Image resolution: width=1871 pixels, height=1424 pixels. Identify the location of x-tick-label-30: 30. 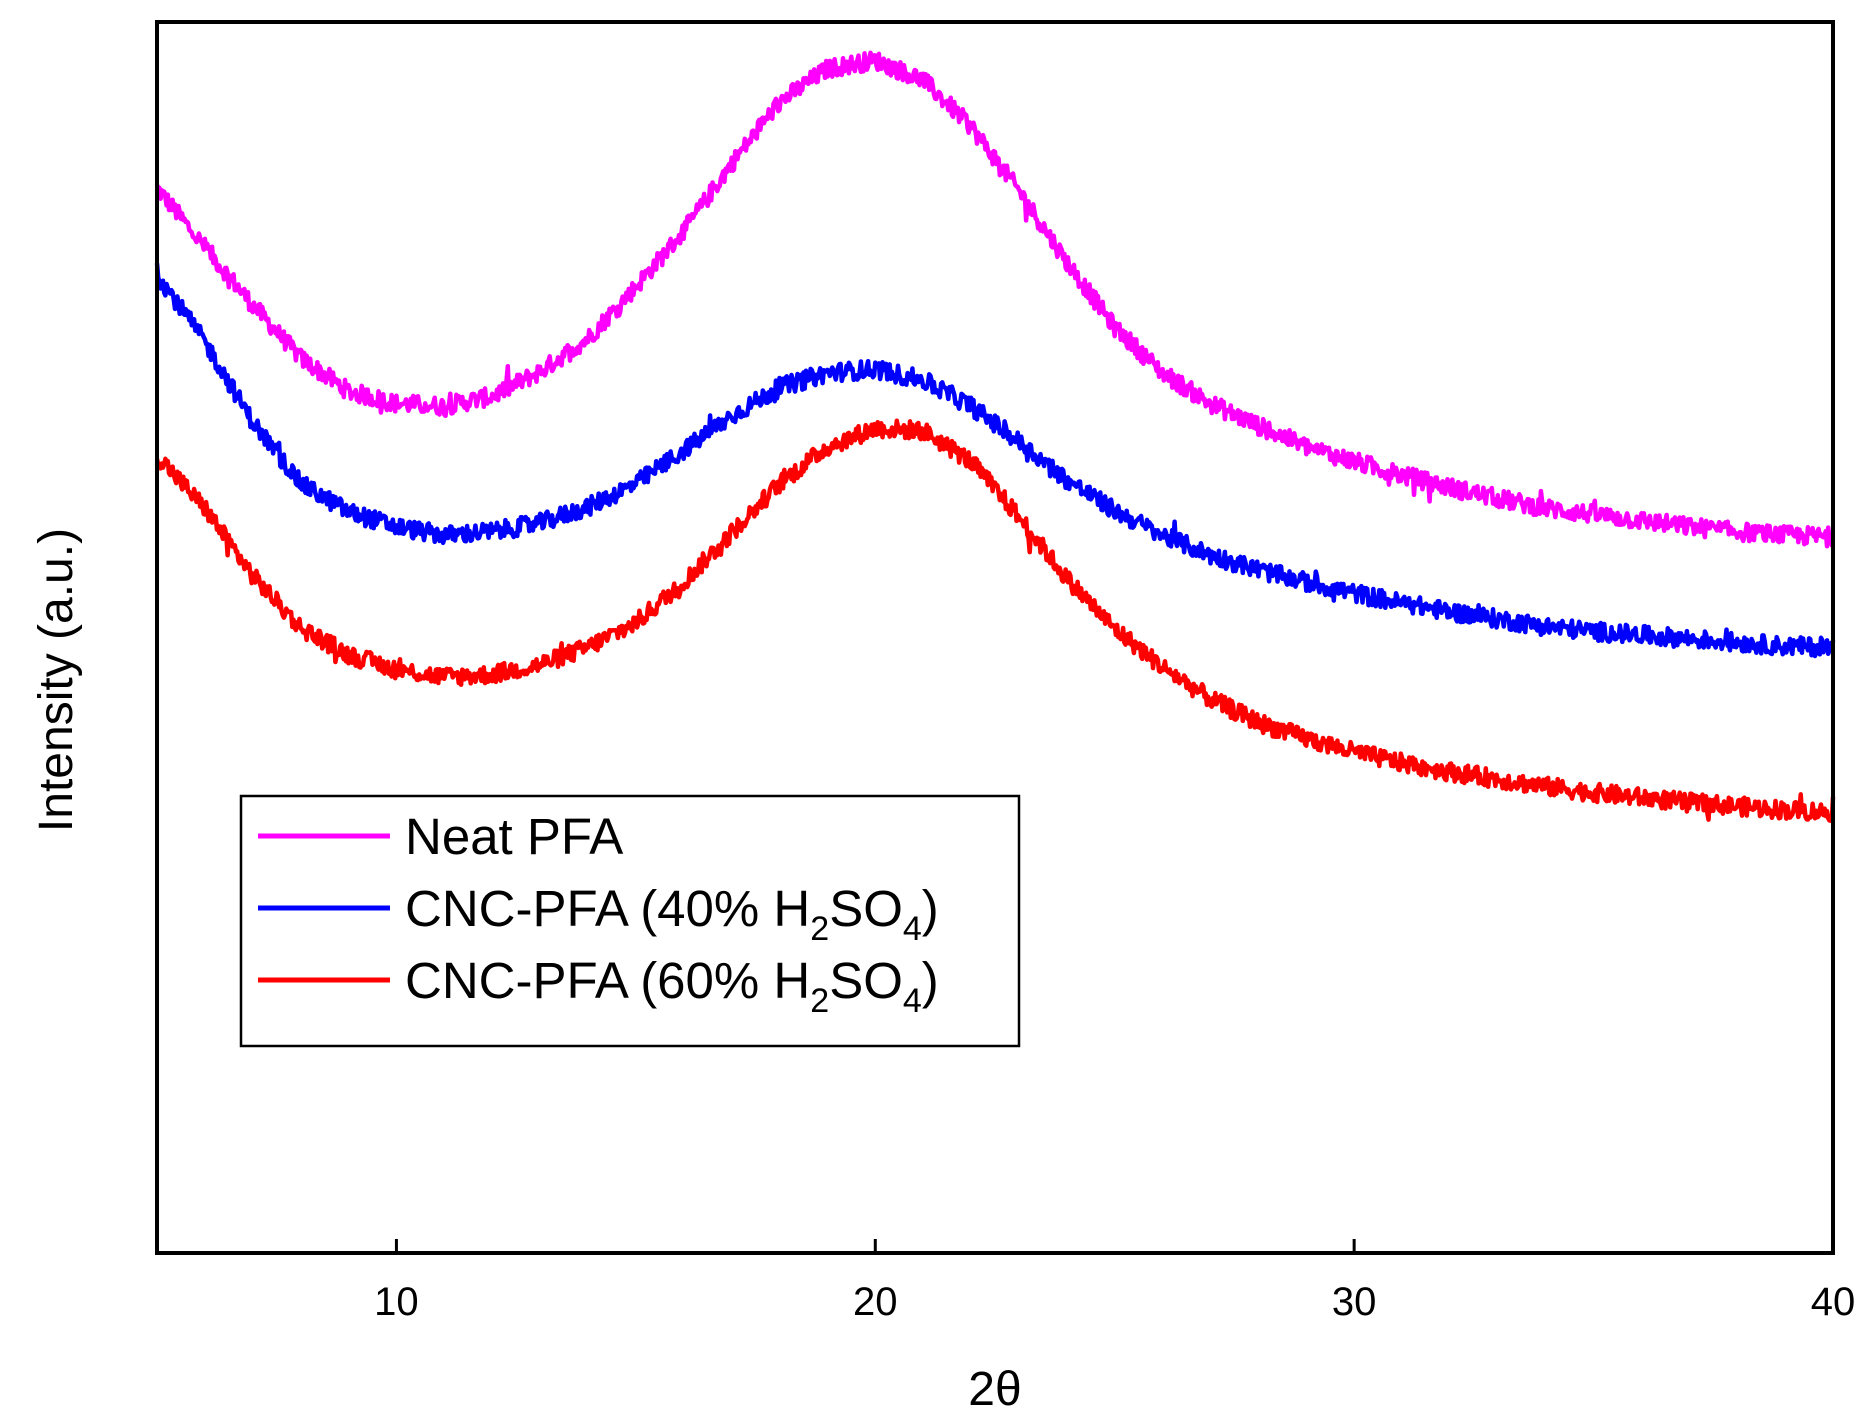
(1354, 1302).